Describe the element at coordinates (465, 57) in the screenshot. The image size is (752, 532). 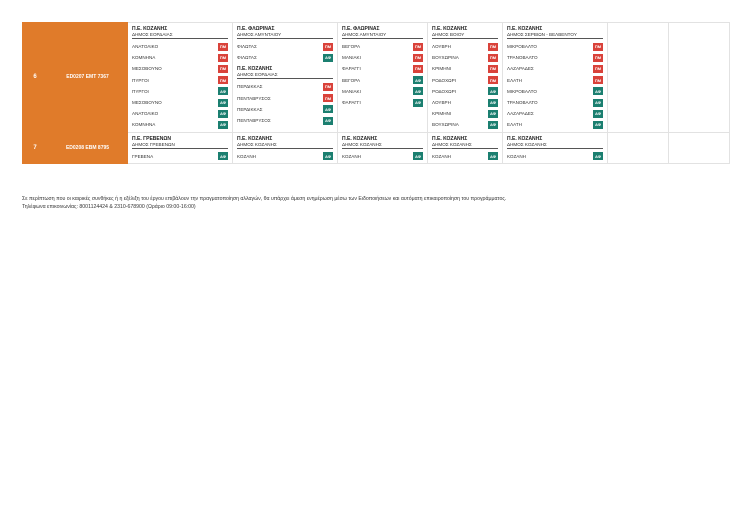
I see `stop-row: ΒΟΥΧΩΡΙΝΑ ΠΜ` at that location.